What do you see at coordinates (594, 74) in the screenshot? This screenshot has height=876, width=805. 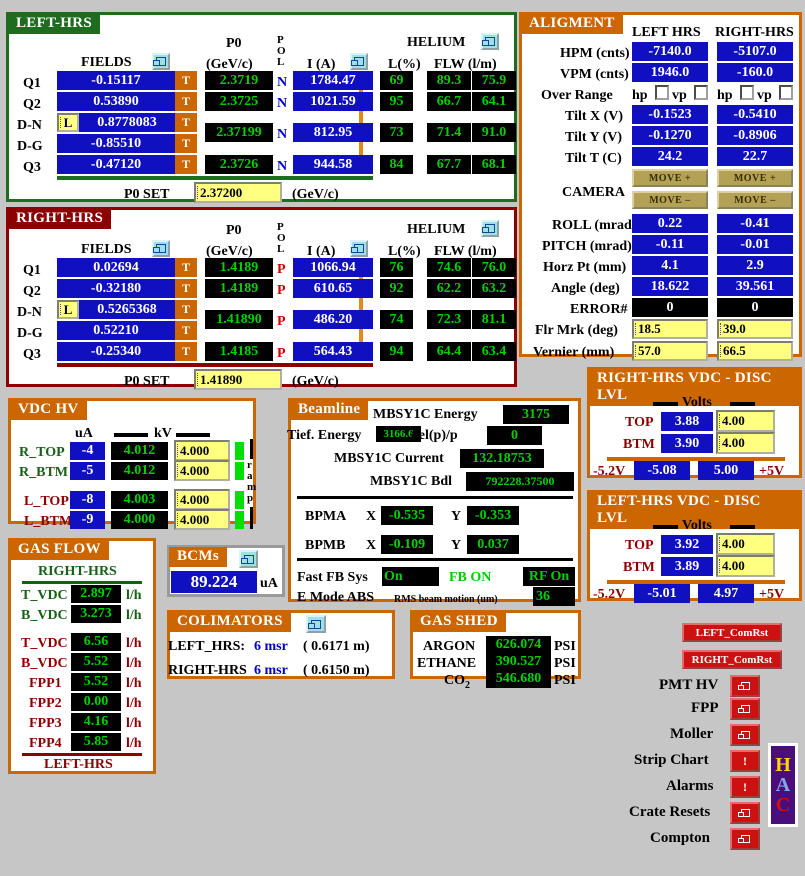 I see `alignment-row-label: VPM (cnts)` at bounding box center [594, 74].